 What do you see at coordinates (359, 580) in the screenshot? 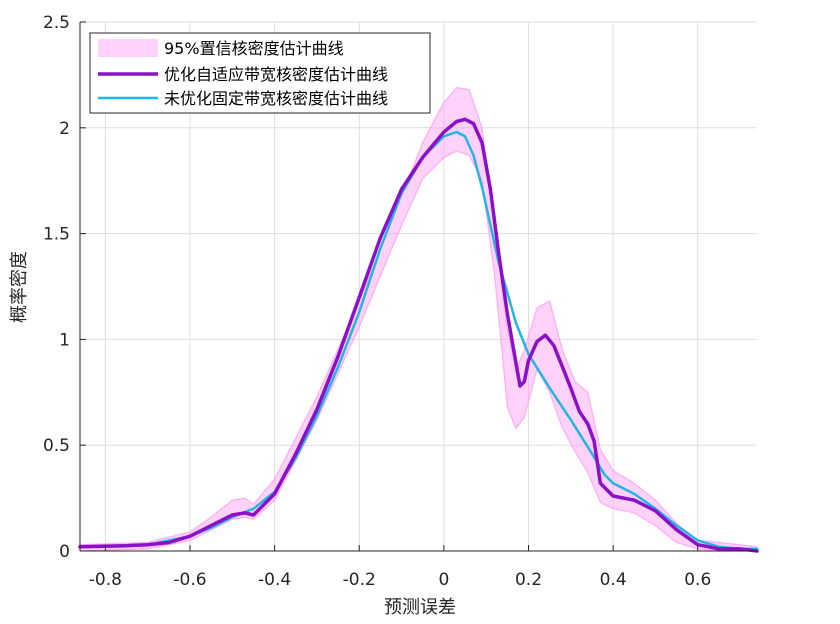
I see `x-tick-label: -0.2` at bounding box center [359, 580].